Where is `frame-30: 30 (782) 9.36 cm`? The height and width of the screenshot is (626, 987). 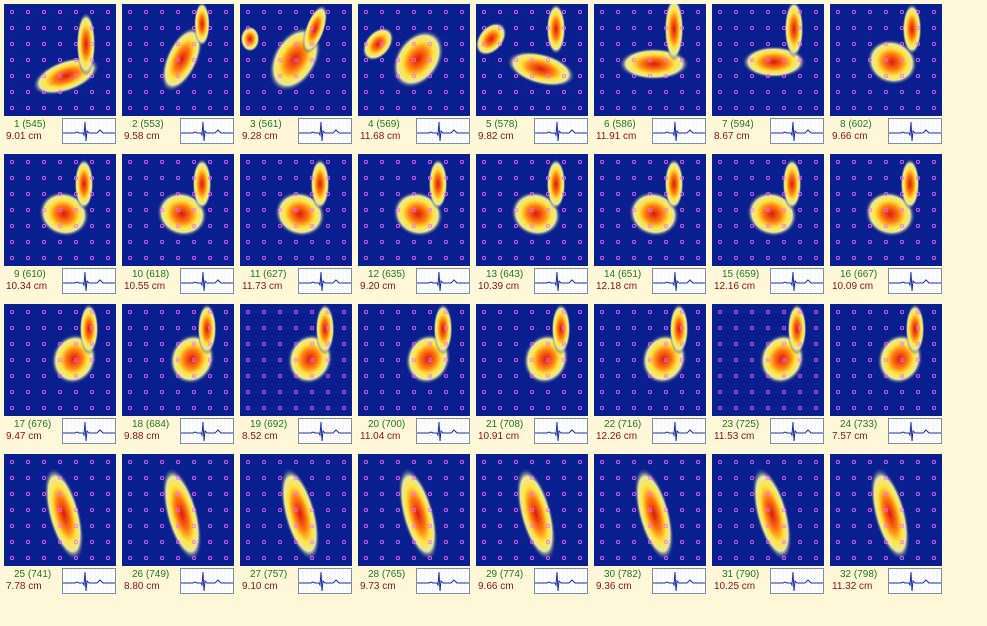
frame-30: 30 (782) 9.36 cm is located at coordinates (649, 523).